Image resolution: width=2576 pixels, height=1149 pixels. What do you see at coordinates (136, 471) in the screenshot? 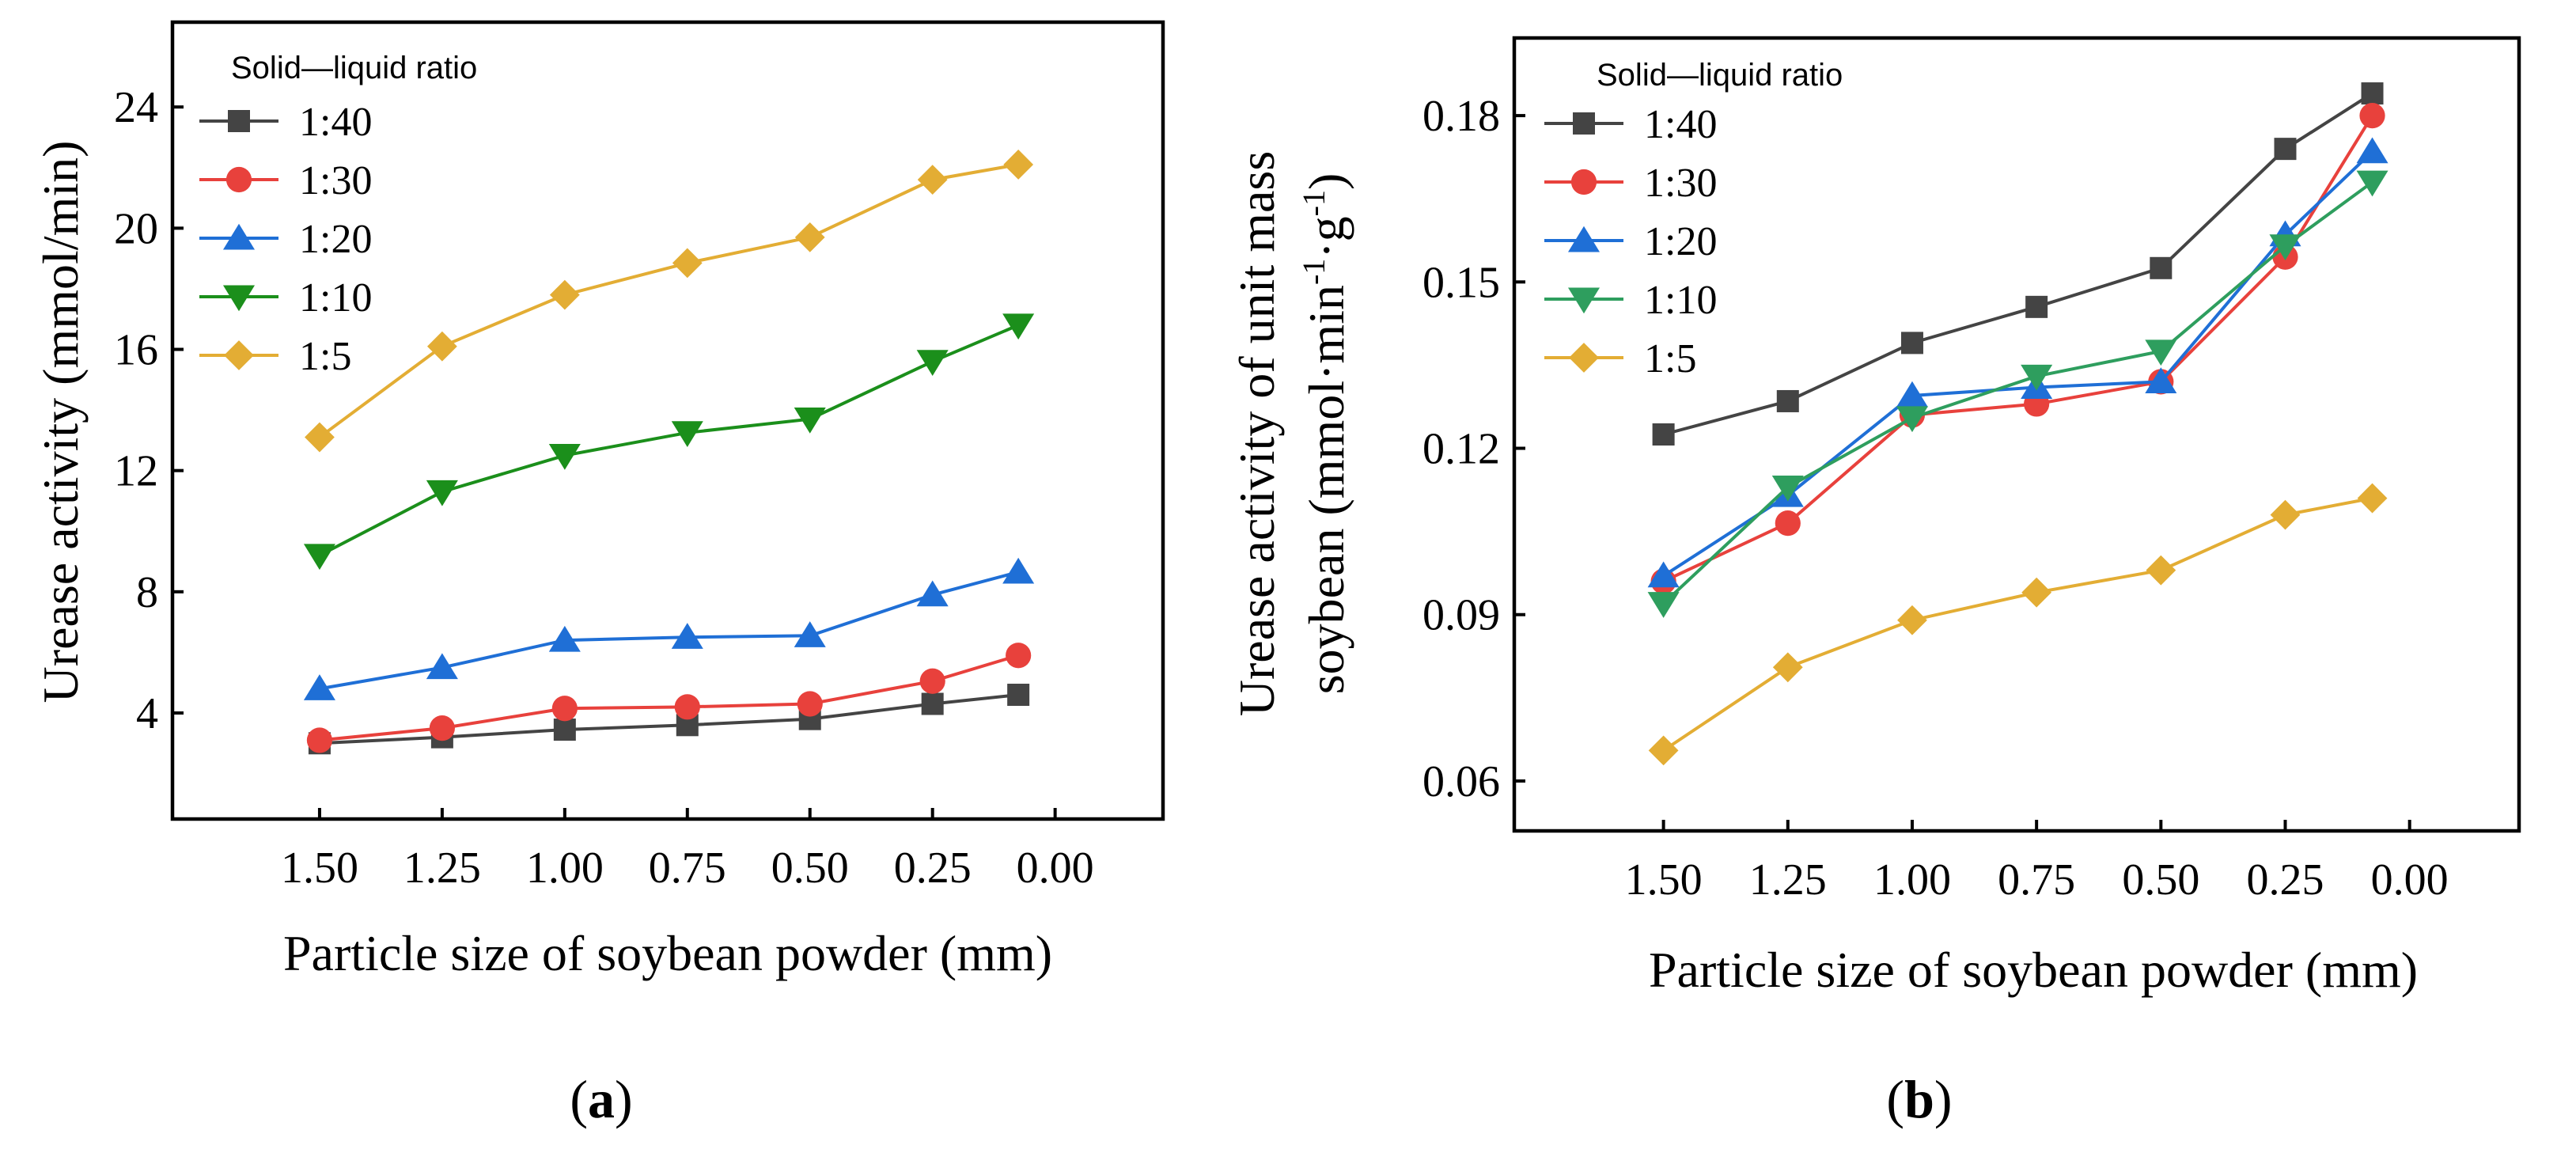
I see `y-tick-label: 12` at bounding box center [136, 471].